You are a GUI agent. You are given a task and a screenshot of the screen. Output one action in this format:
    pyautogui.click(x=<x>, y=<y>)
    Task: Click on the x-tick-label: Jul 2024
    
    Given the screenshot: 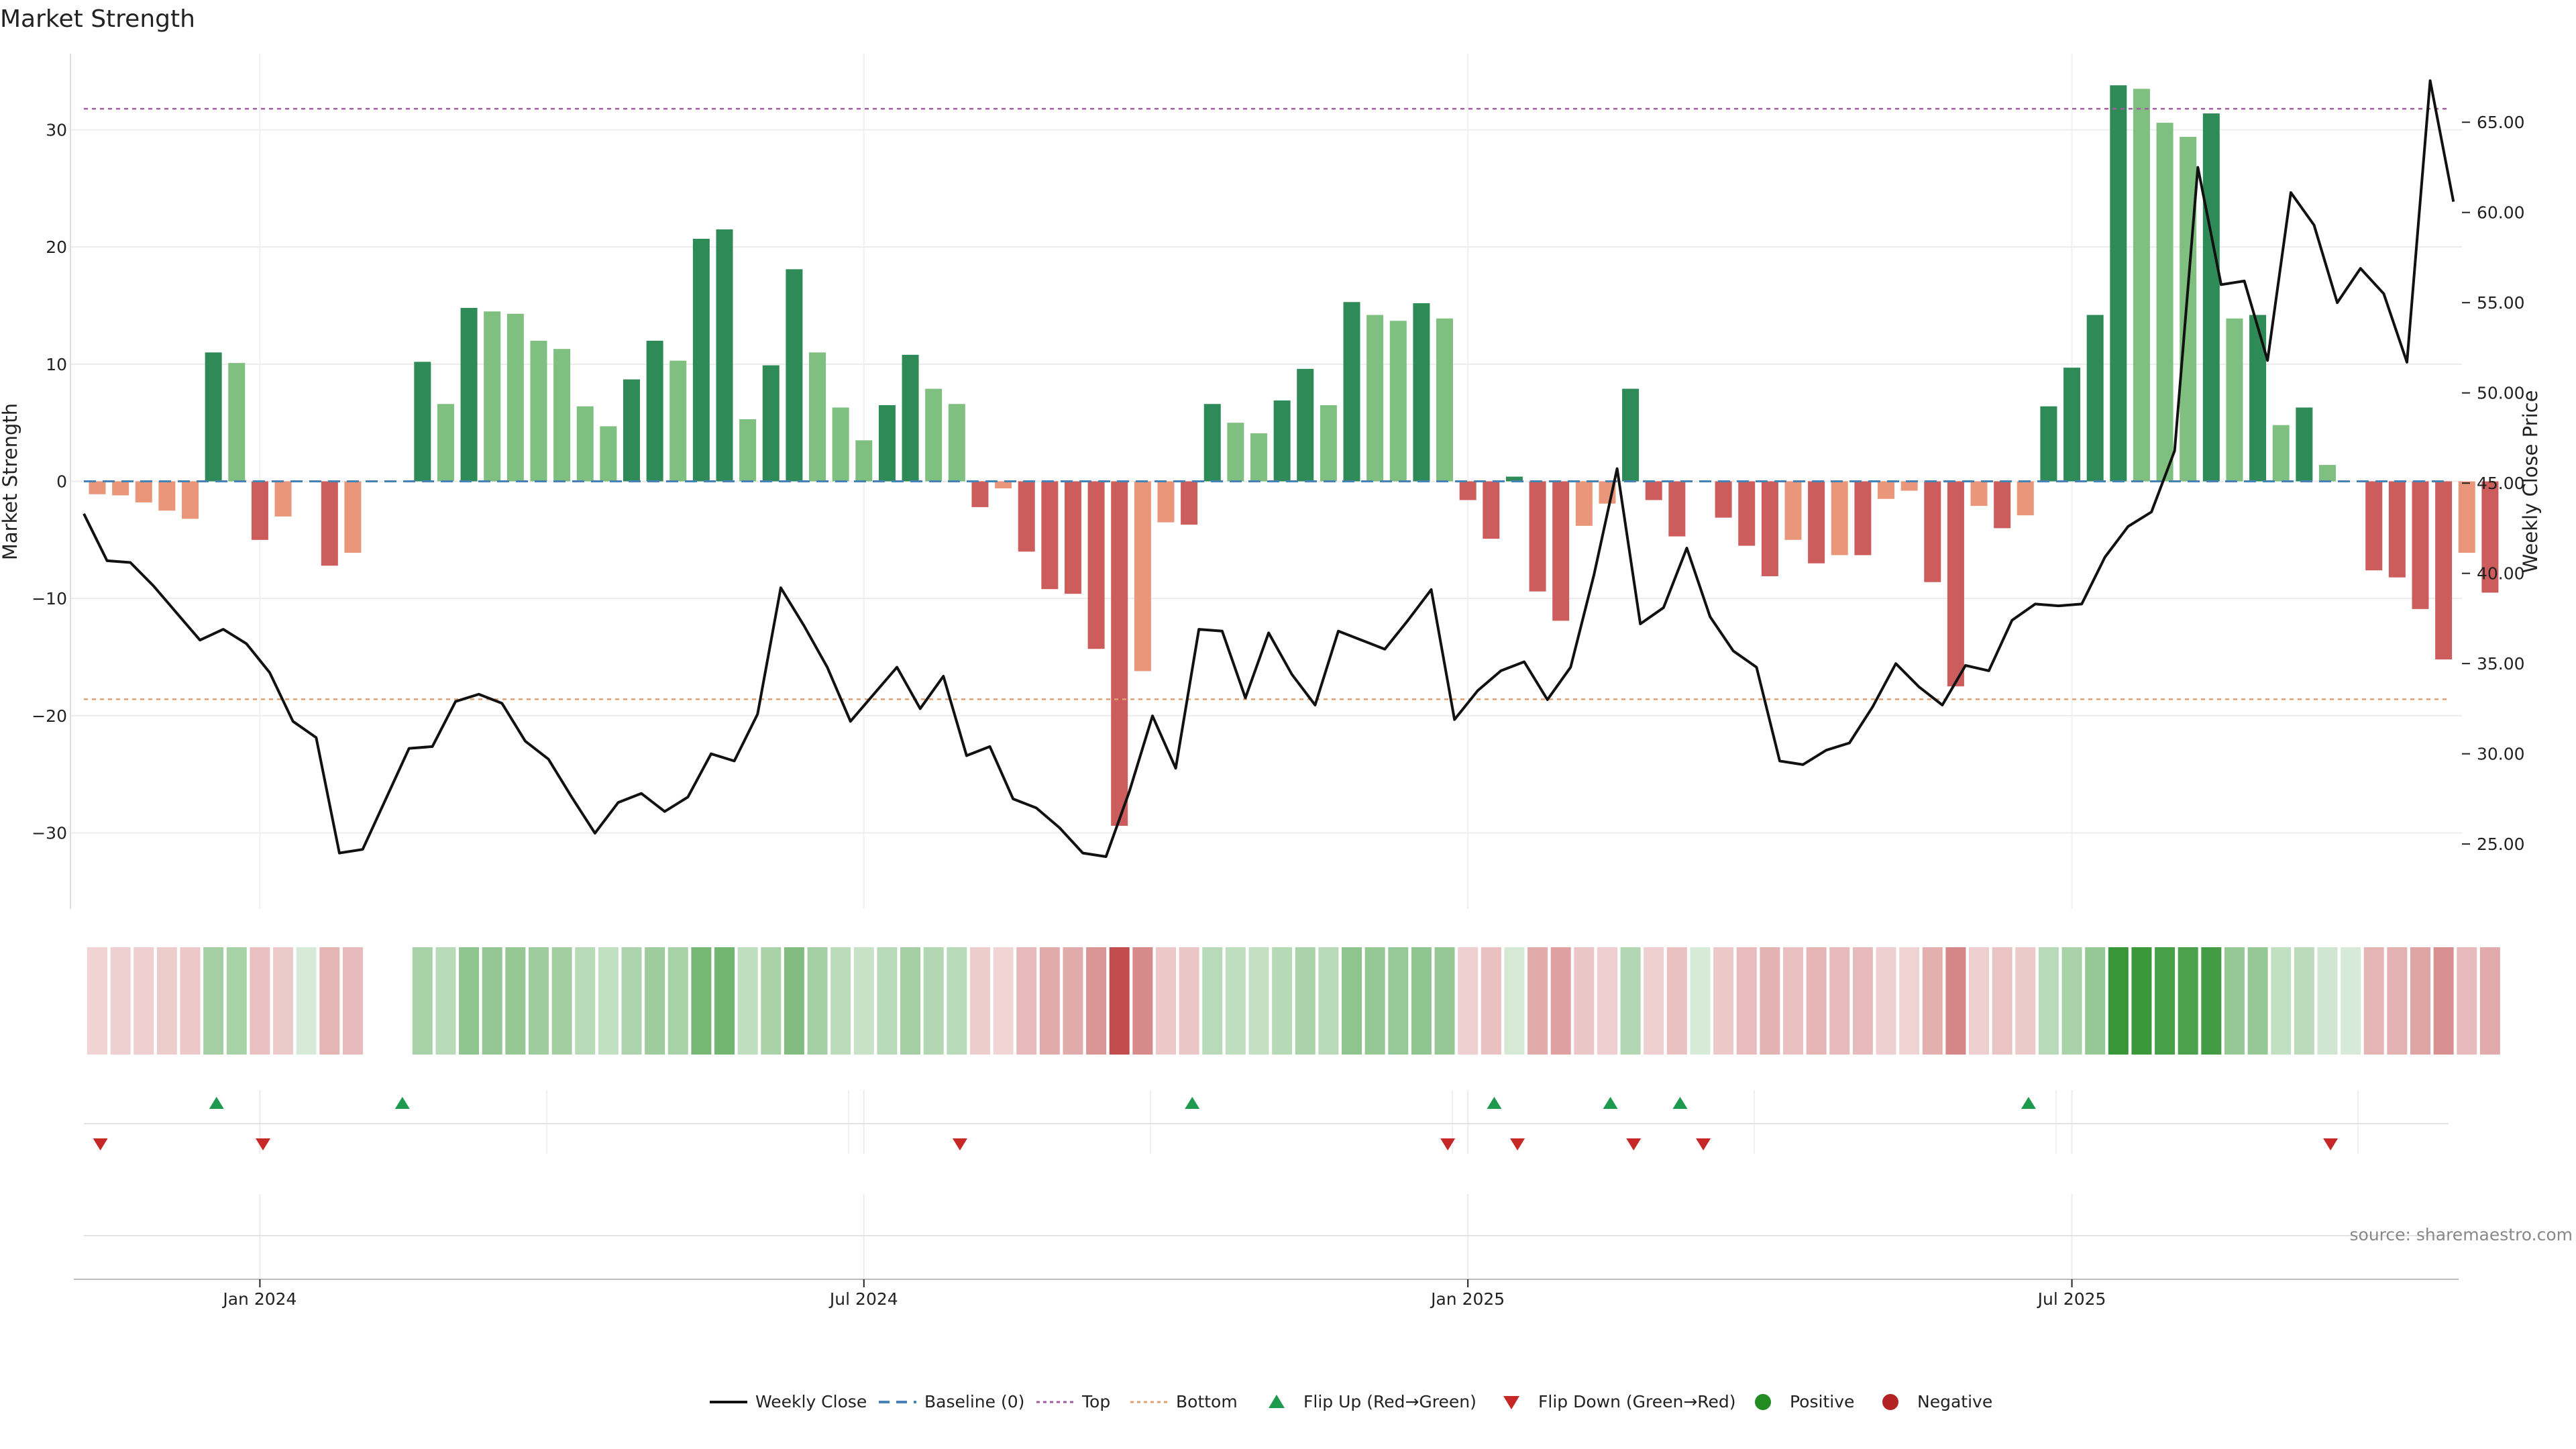 What is the action you would take?
    pyautogui.click(x=863, y=1299)
    